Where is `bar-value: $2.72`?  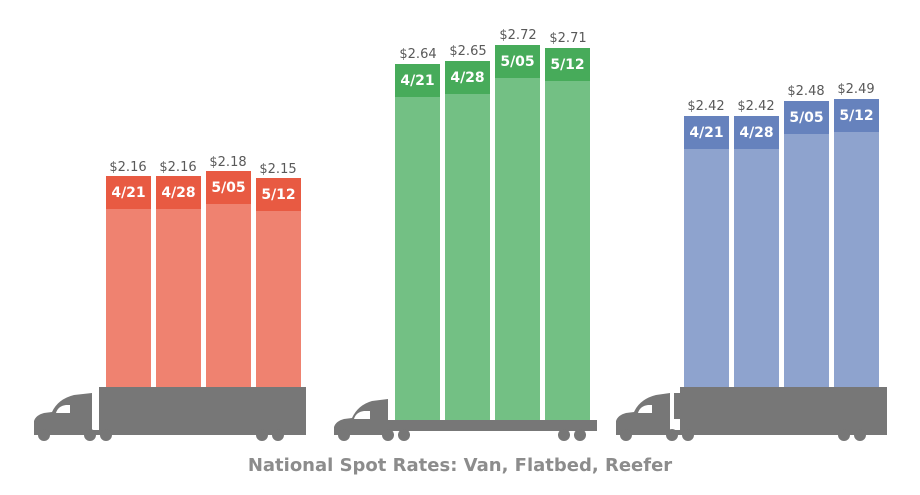 bar-value: $2.72 is located at coordinates (518, 35).